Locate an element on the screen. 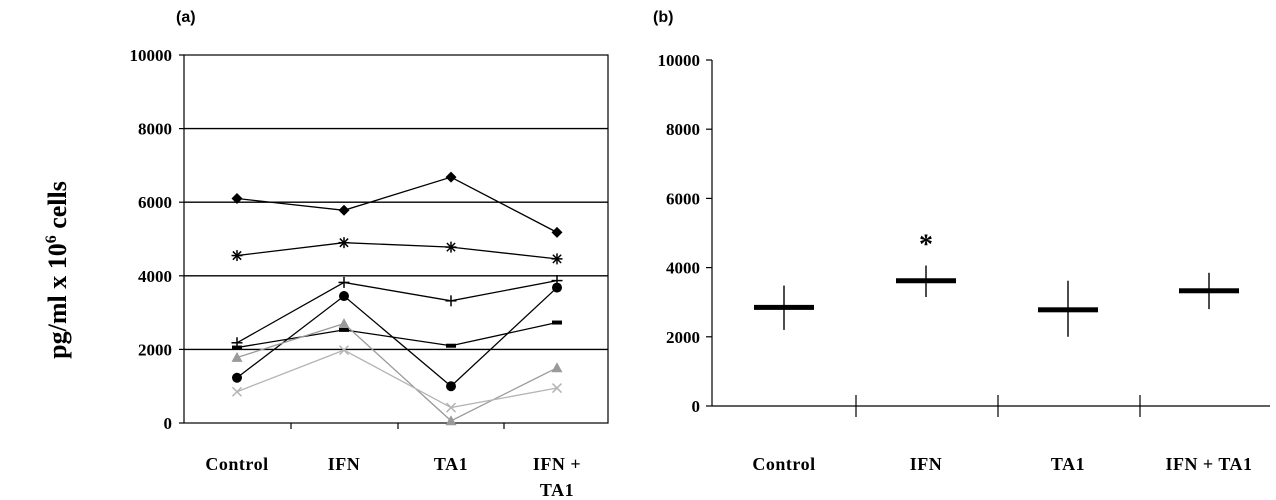  panel-b-label: (b) is located at coordinates (663, 17).